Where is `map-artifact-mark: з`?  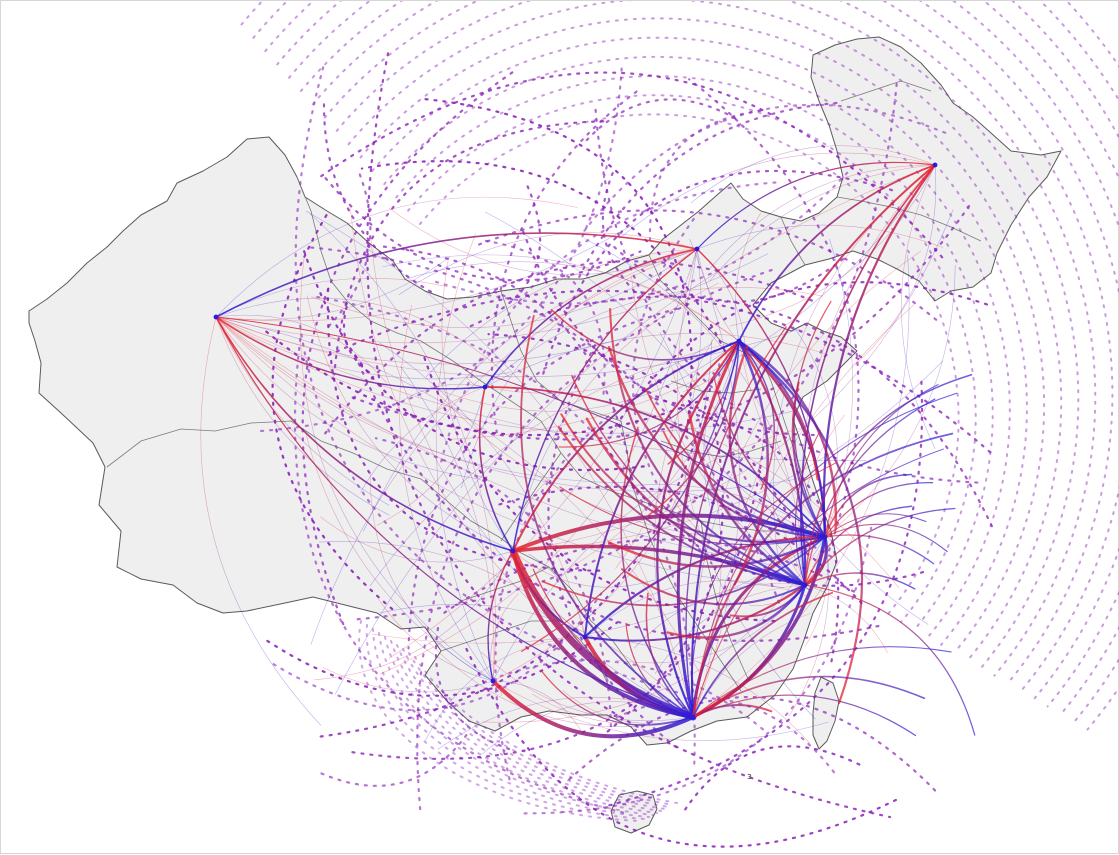
map-artifact-mark: з is located at coordinates (749, 777).